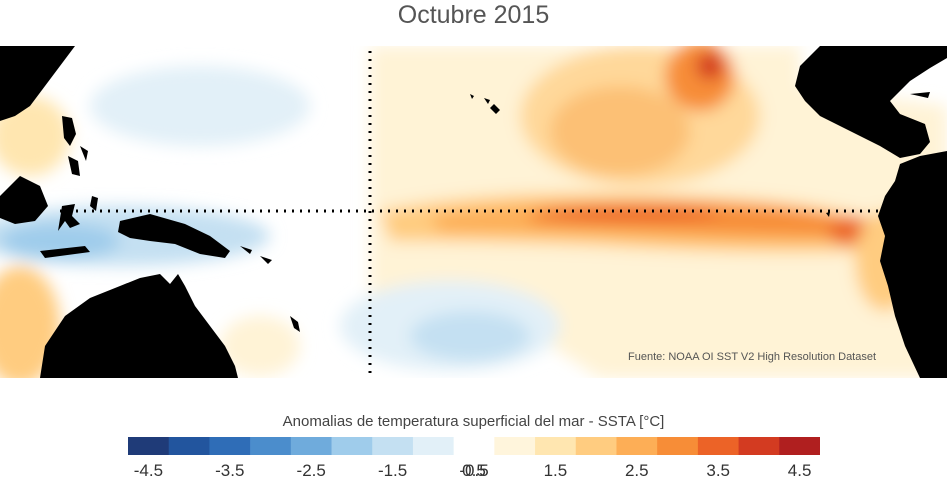 The width and height of the screenshot is (947, 481). Describe the element at coordinates (37, 83) in the screenshot. I see `land-asia` at that location.